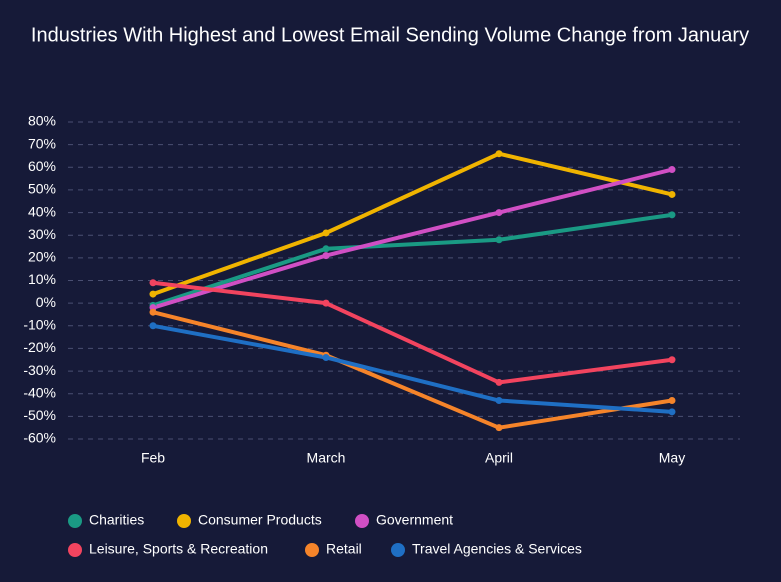 This screenshot has height=582, width=781. What do you see at coordinates (42, 257) in the screenshot?
I see `y-tick-label: 20%` at bounding box center [42, 257].